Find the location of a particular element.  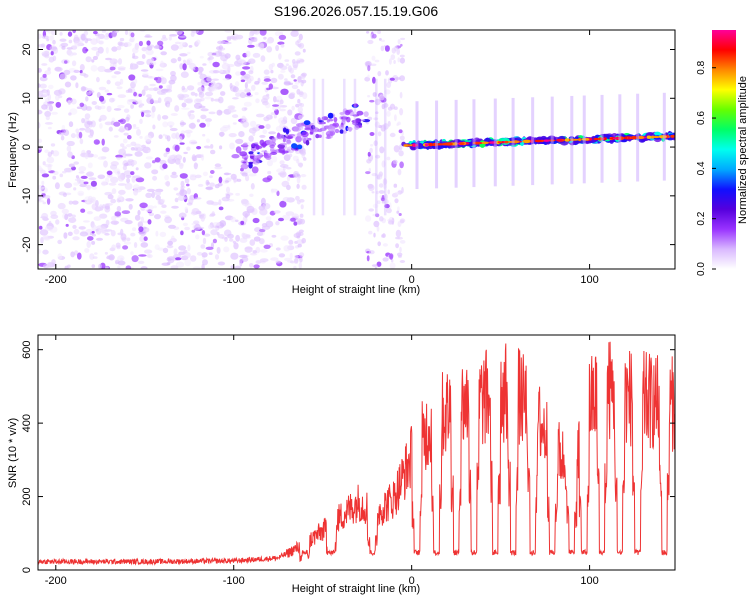

snr-y-tick-label: 400 is located at coordinates (27, 423).